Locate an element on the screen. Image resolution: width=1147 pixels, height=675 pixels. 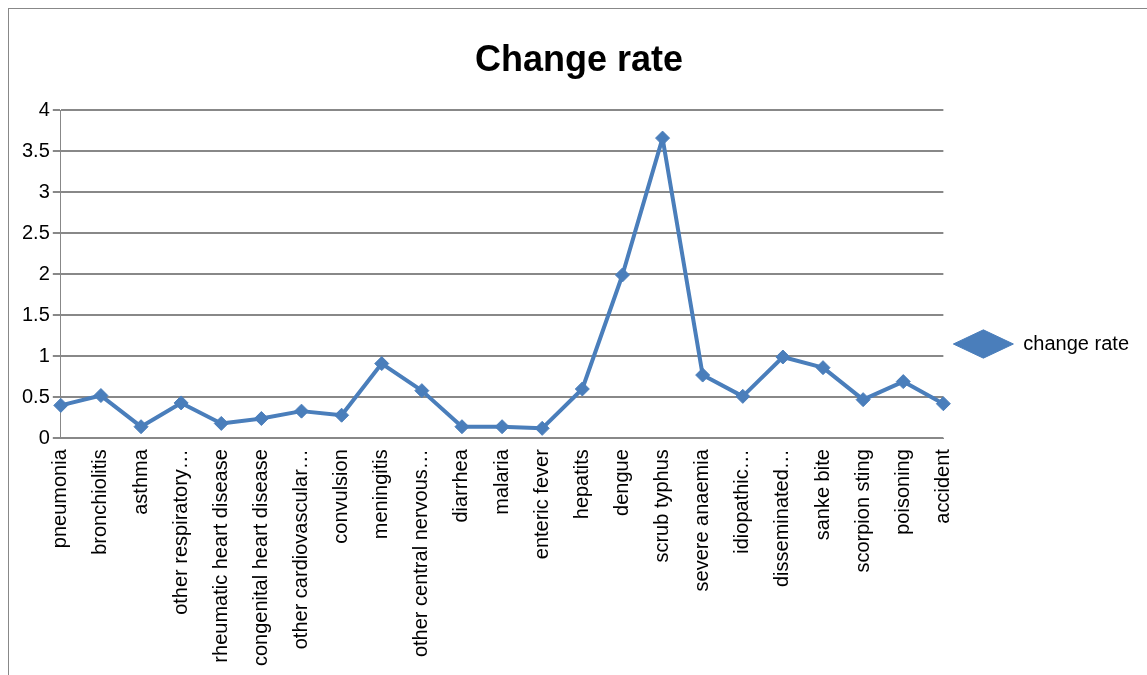
x-tick-label: scorpion sting is located at coordinates (861, 511).